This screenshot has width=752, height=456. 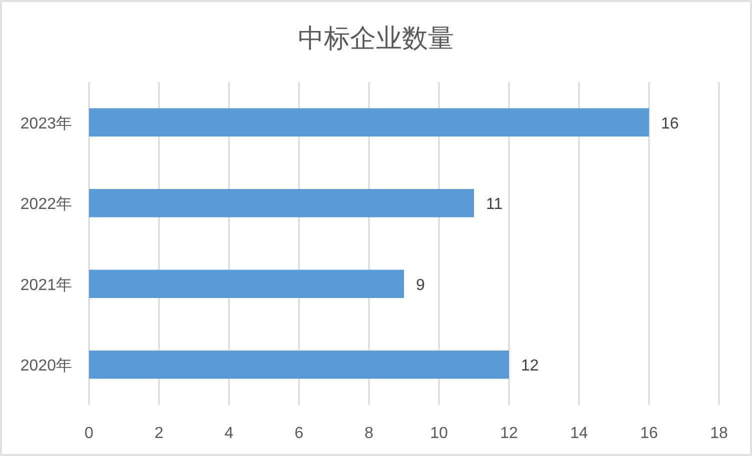 I want to click on y-tick-label: 2023年, so click(x=46, y=123).